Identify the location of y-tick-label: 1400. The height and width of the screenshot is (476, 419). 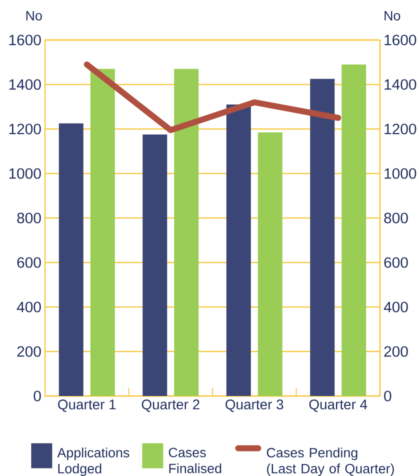
(25, 84).